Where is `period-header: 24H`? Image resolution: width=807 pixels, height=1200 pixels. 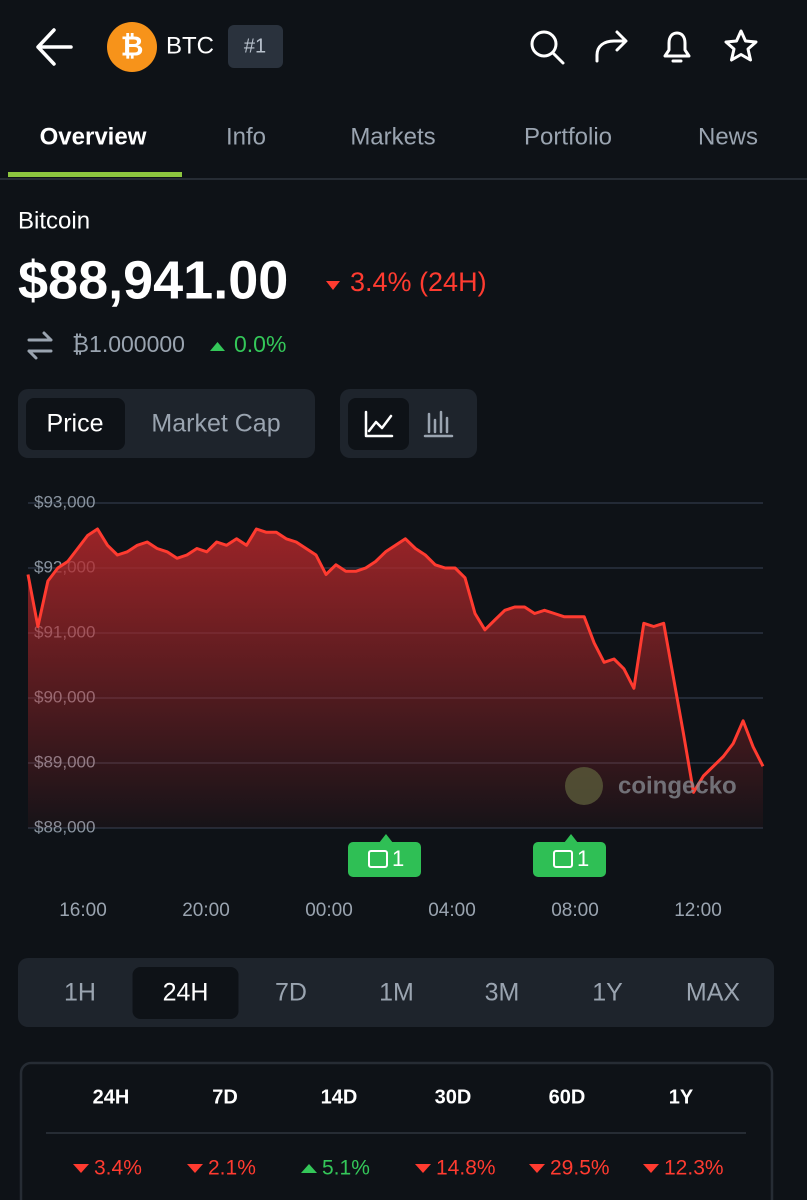
period-header: 24H is located at coordinates (111, 1097).